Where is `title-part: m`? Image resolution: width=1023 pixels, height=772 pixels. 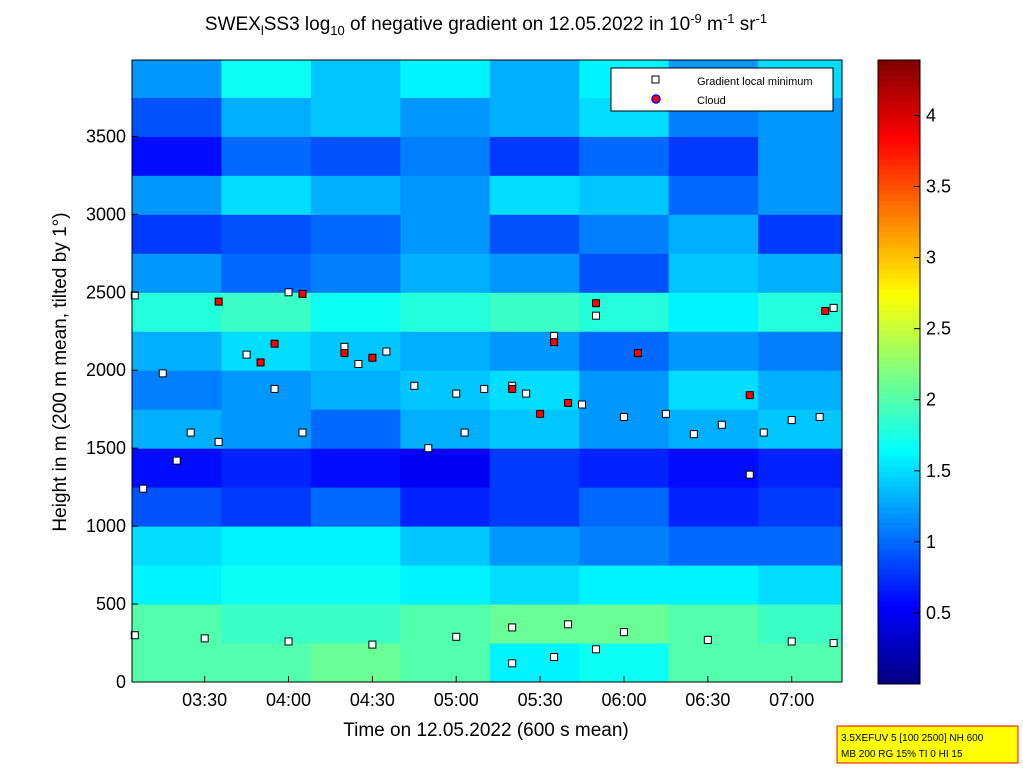
title-part: m is located at coordinates (712, 24).